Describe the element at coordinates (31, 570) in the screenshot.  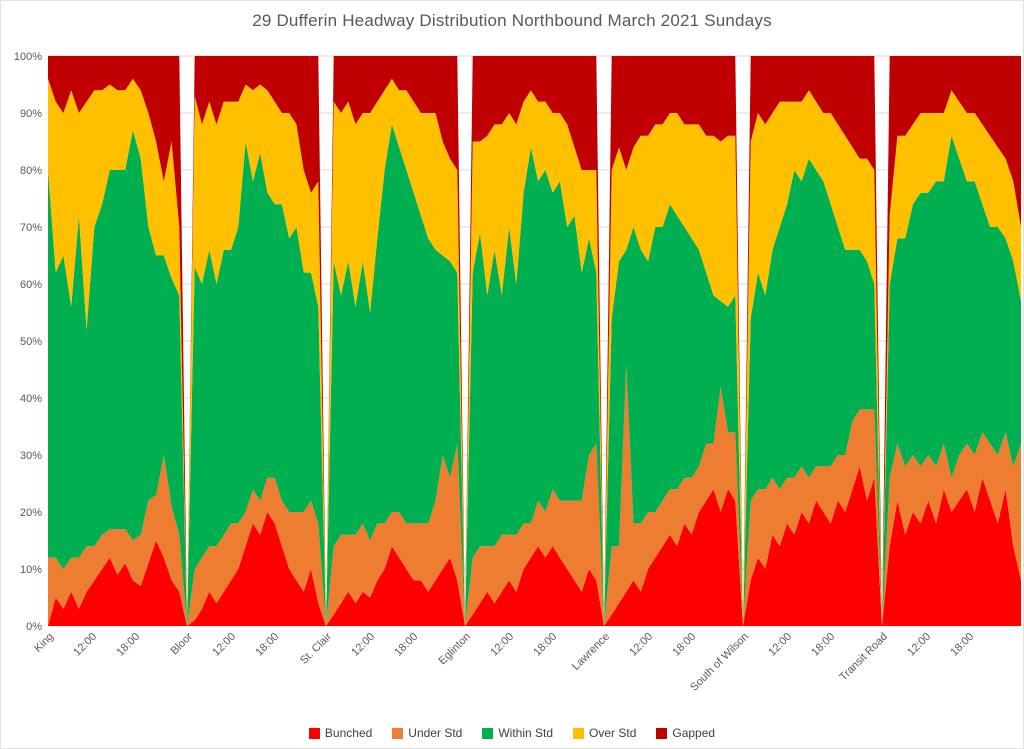
I see `y-tick-label: 10%` at that location.